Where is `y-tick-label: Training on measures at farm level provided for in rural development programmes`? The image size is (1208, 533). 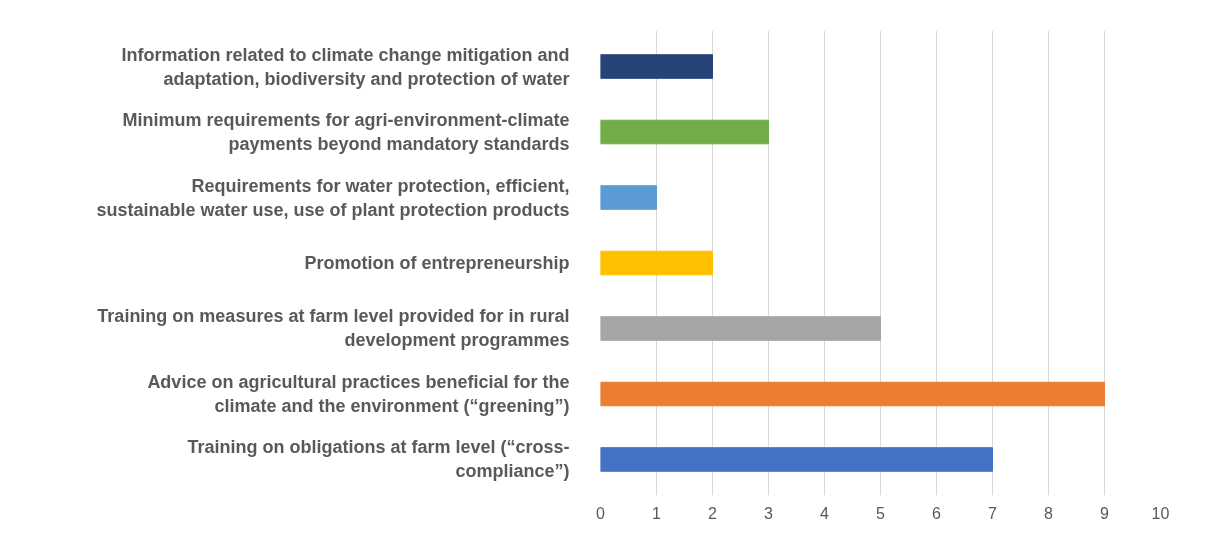 y-tick-label: Training on measures at farm level provided for in rural development programmes is located at coordinates (333, 328).